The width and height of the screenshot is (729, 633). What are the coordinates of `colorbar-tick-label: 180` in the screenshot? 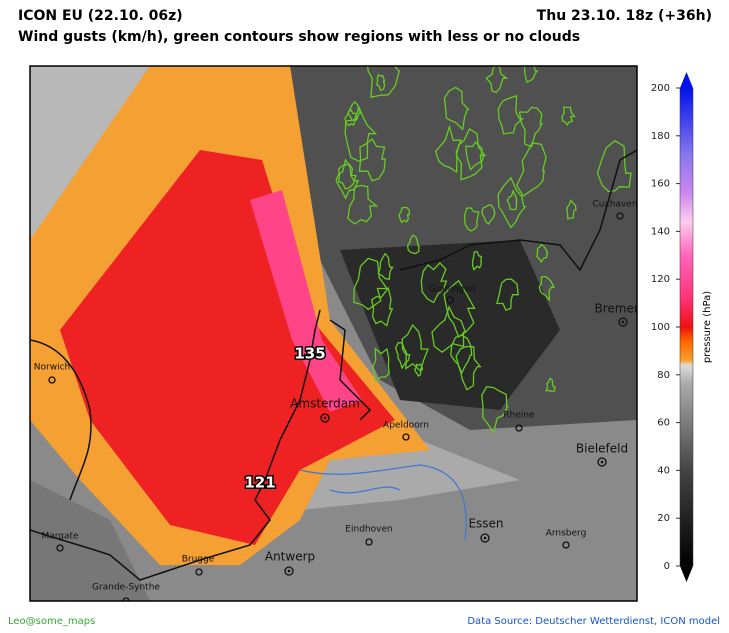 It's located at (660, 136).